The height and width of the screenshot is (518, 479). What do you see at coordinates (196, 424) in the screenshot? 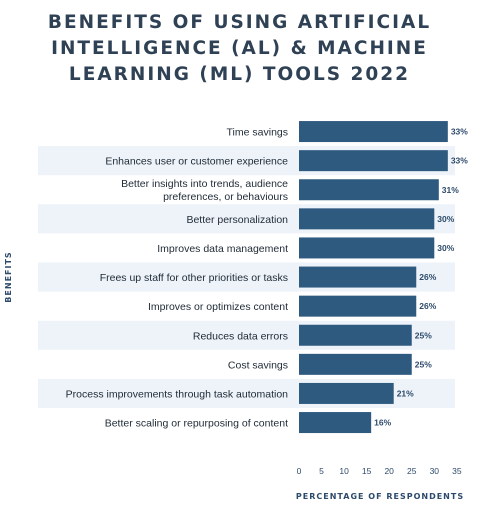
I see `category-label: Better scaling or repurposing of content` at bounding box center [196, 424].